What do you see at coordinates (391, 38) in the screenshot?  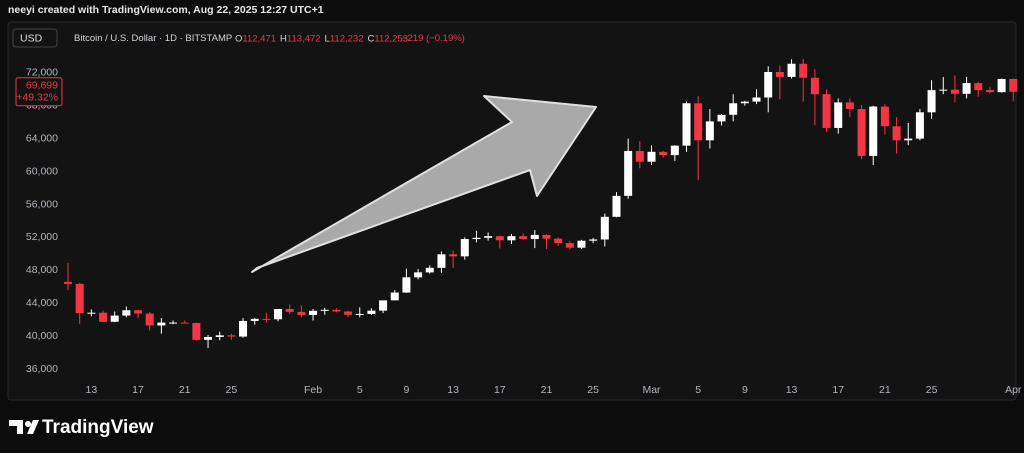 I see `ohlc-value: 112,253` at bounding box center [391, 38].